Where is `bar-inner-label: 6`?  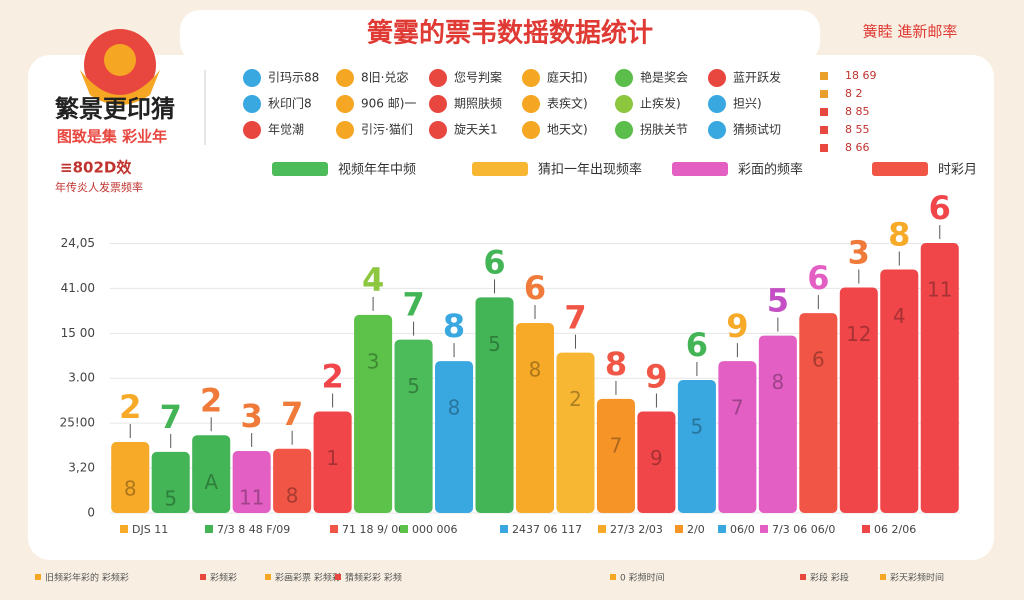 bar-inner-label: 6 is located at coordinates (818, 360).